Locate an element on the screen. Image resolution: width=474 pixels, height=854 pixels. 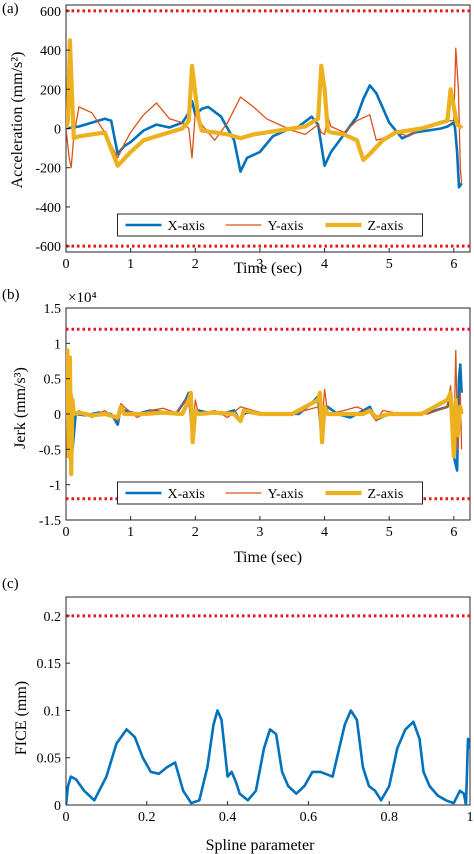
panel-b-ytick-label: 1.5 is located at coordinates (53, 309).